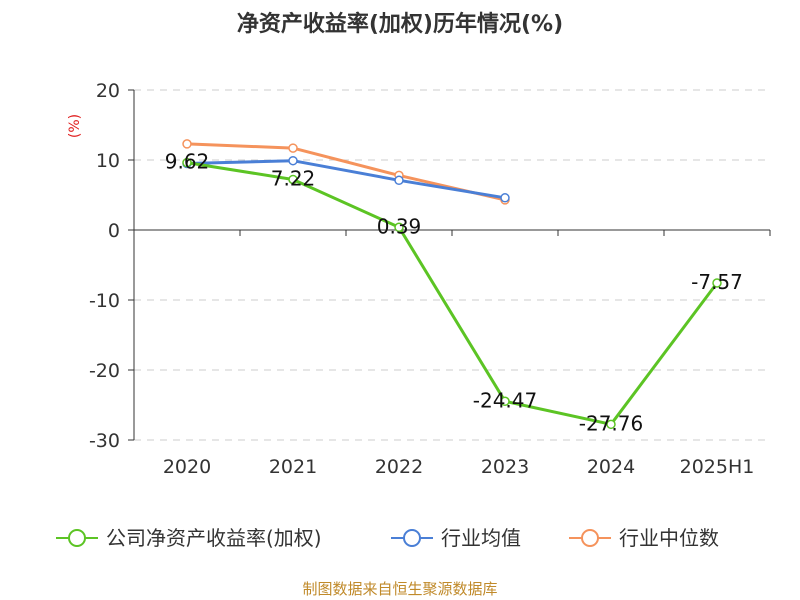 Image resolution: width=800 pixels, height=600 pixels. I want to click on x-tick-label: 2022, so click(399, 467).